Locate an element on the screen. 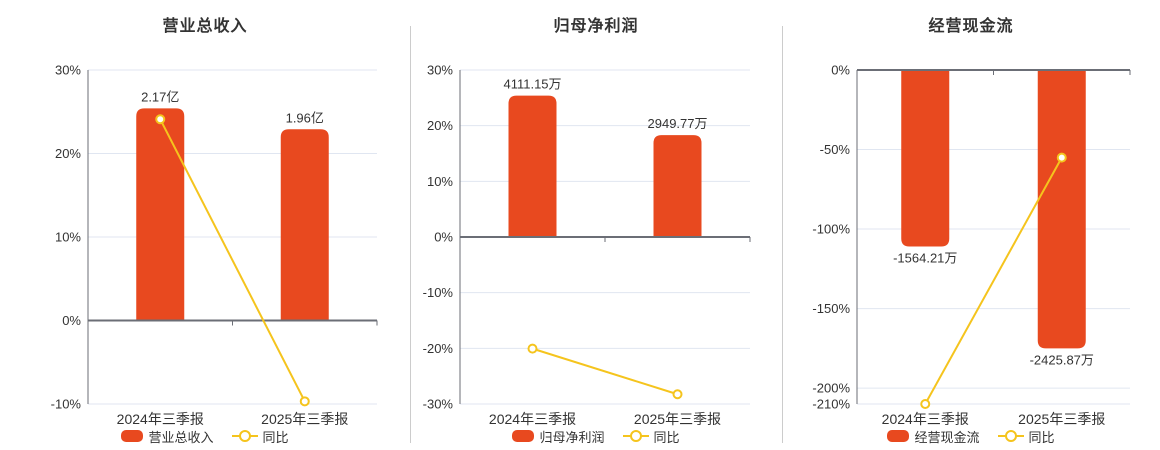  cash-flow-chart-legend: 经营现金流 同比 is located at coordinates (971, 436).